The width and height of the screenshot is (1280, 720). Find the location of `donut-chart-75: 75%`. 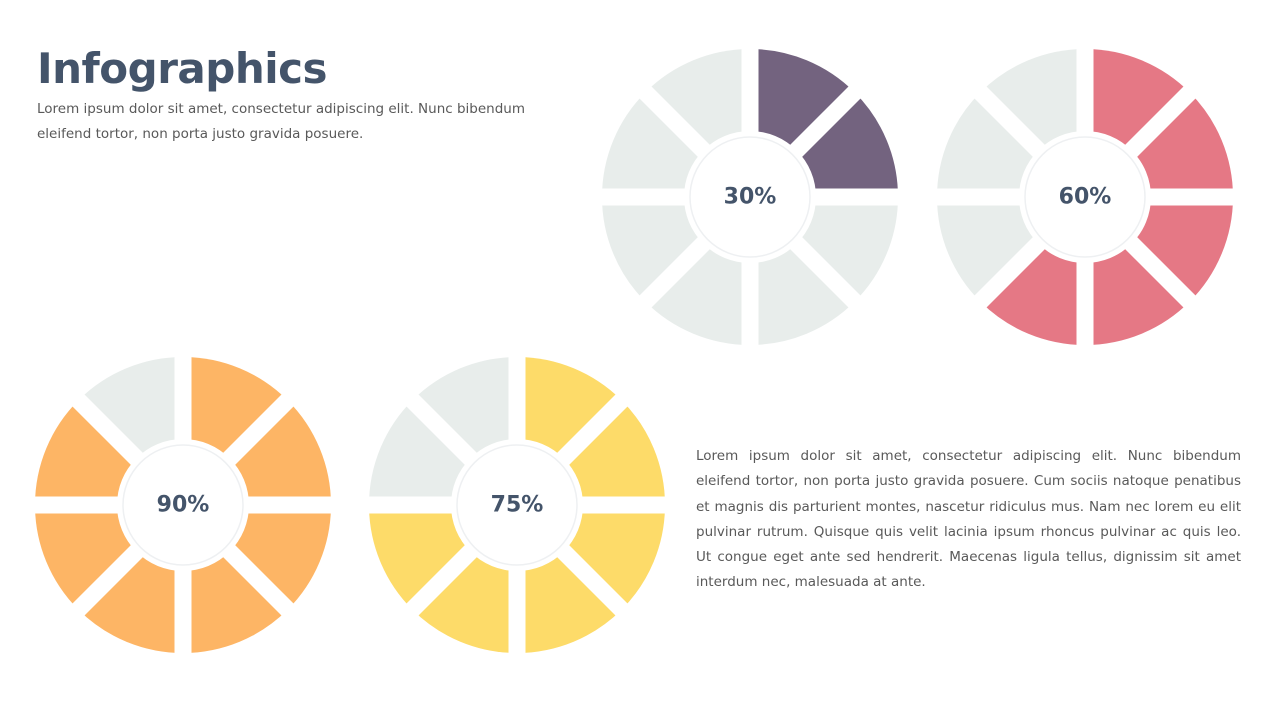

donut-chart-75: 75% is located at coordinates (517, 505).